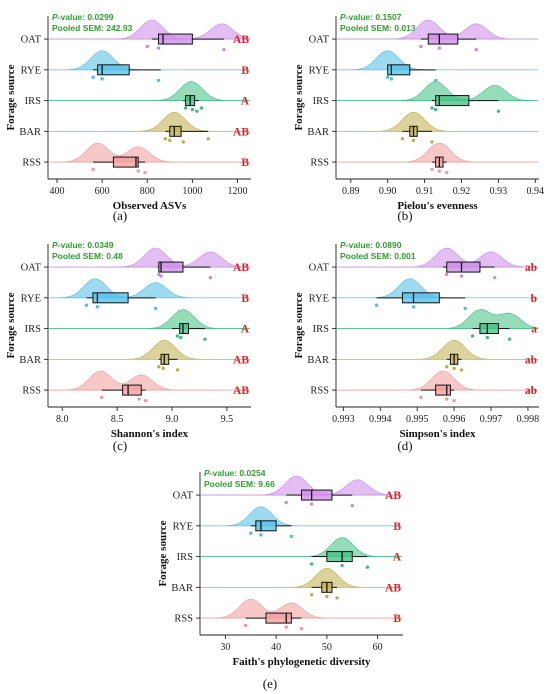 Image resolution: width=550 pixels, height=694 pixels. Describe the element at coordinates (531, 268) in the screenshot. I see `significance-letter: ab` at that location.